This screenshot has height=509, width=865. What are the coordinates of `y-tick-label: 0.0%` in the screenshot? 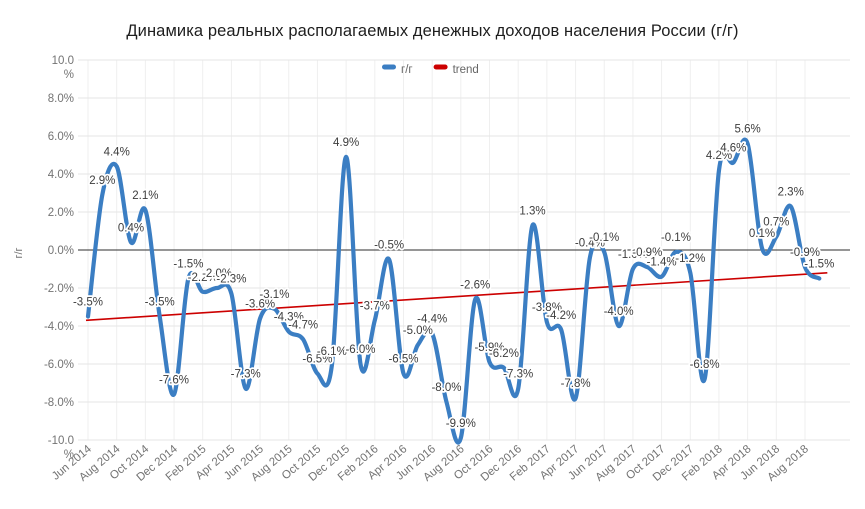 It's located at (61, 251).